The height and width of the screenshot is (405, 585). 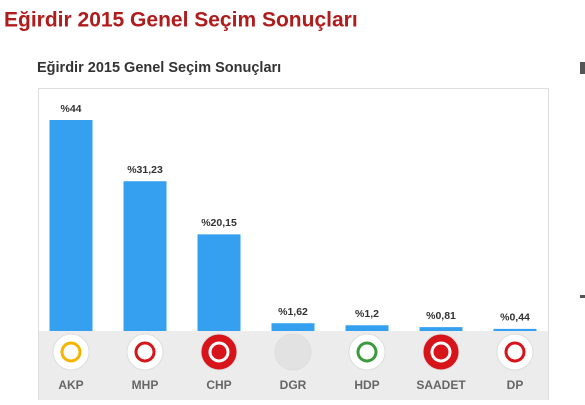 What do you see at coordinates (219, 223) in the screenshot?
I see `value-label: %20,15` at bounding box center [219, 223].